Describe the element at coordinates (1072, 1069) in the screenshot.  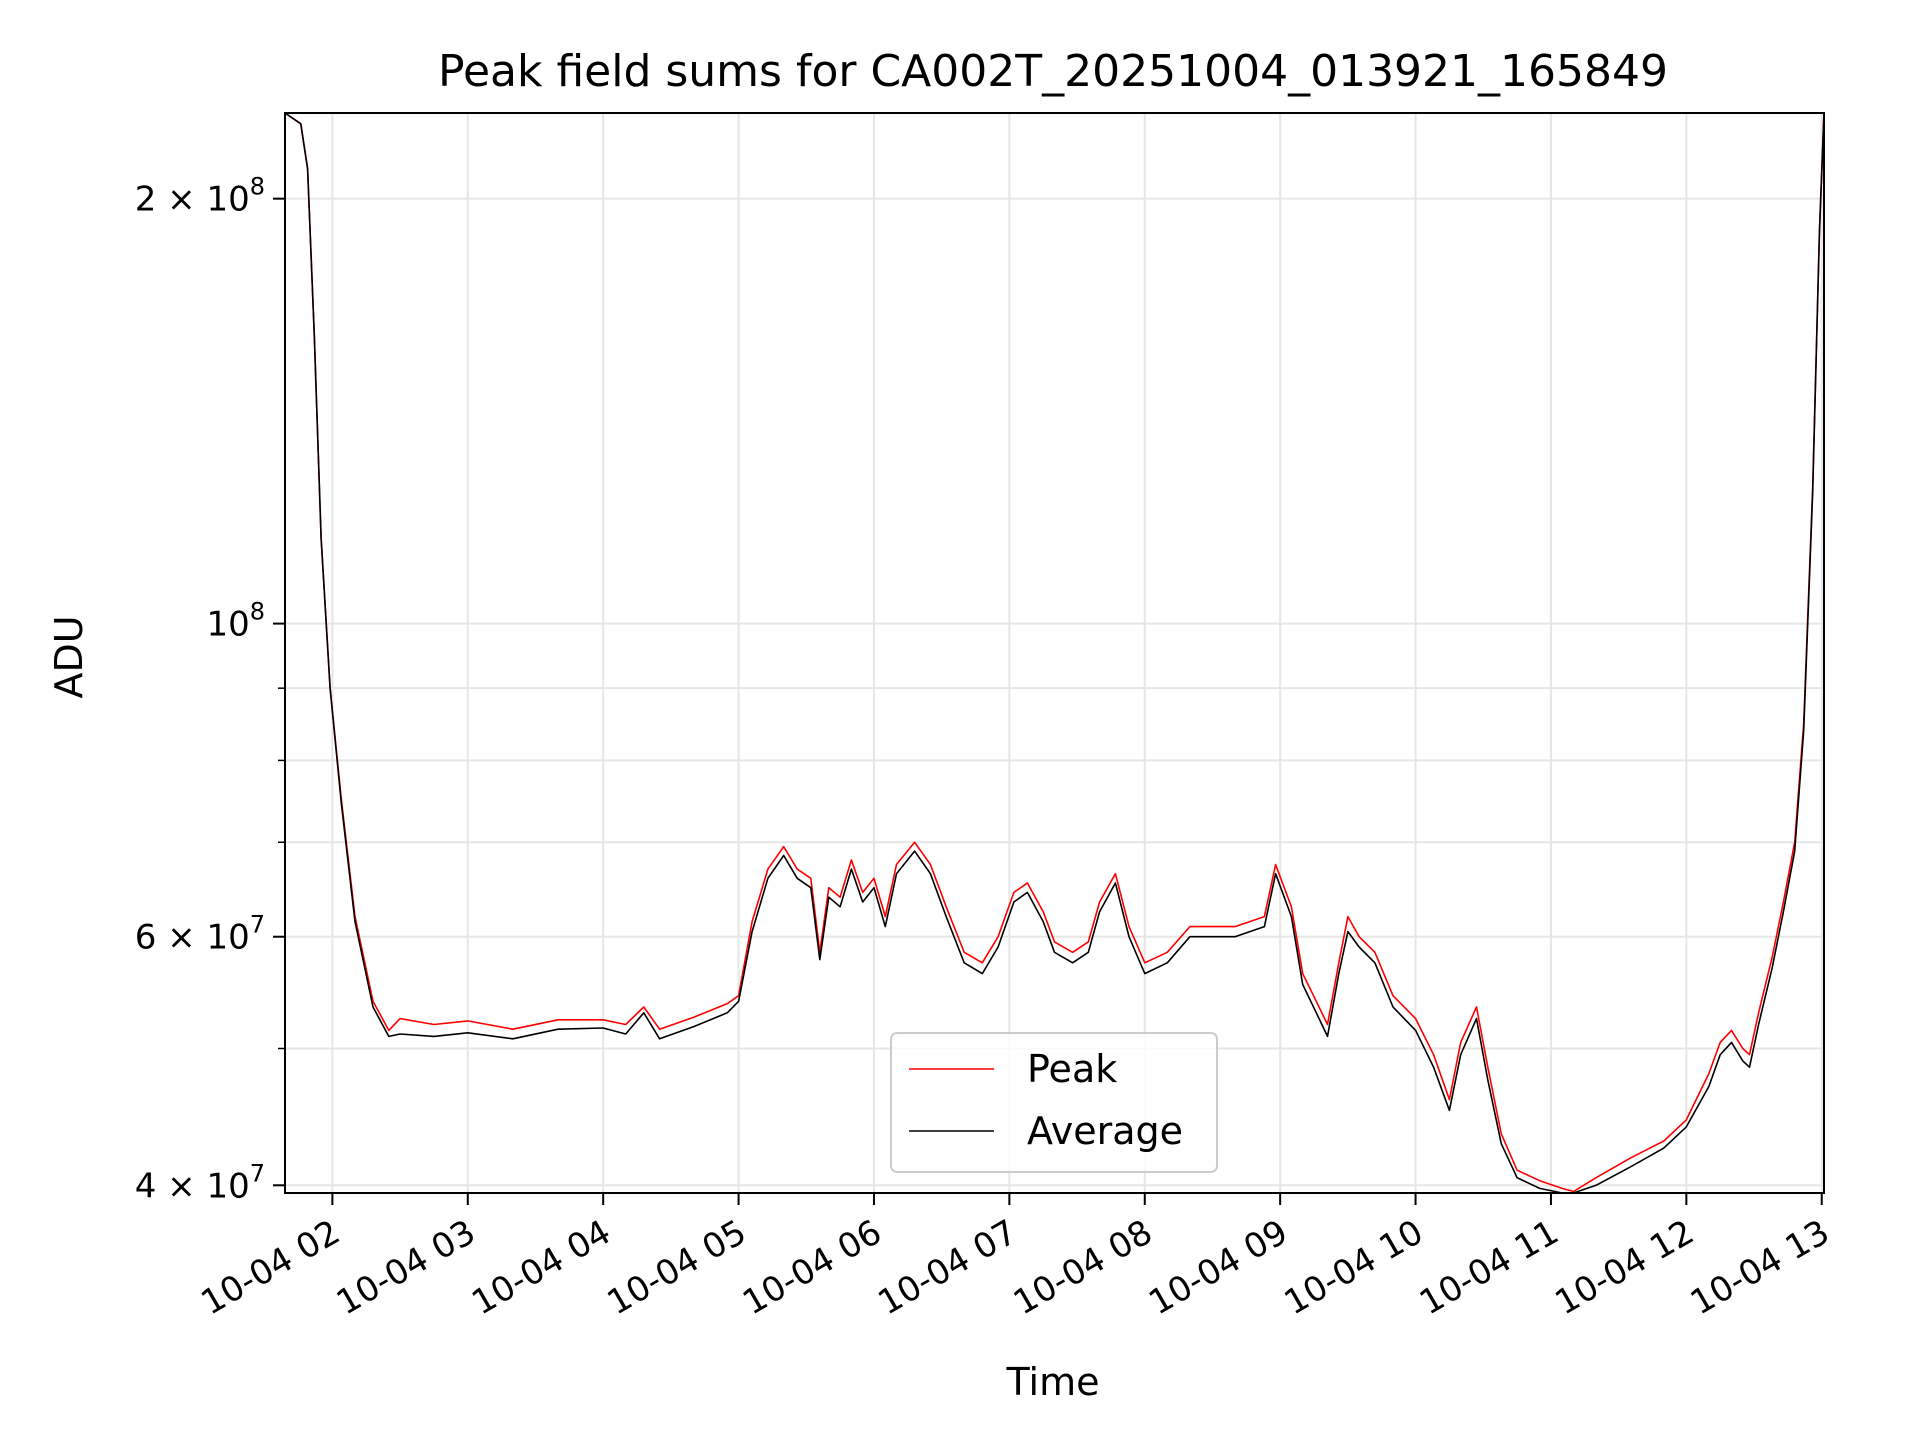
I see `legend-label-peak: Peak` at that location.